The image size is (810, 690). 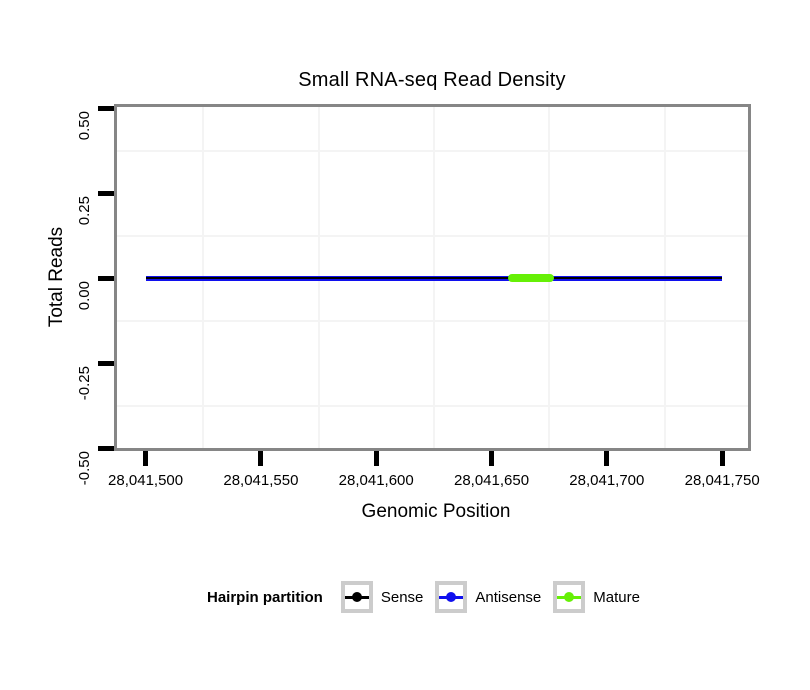 I want to click on legend-item-label: Antisense, so click(x=508, y=597).